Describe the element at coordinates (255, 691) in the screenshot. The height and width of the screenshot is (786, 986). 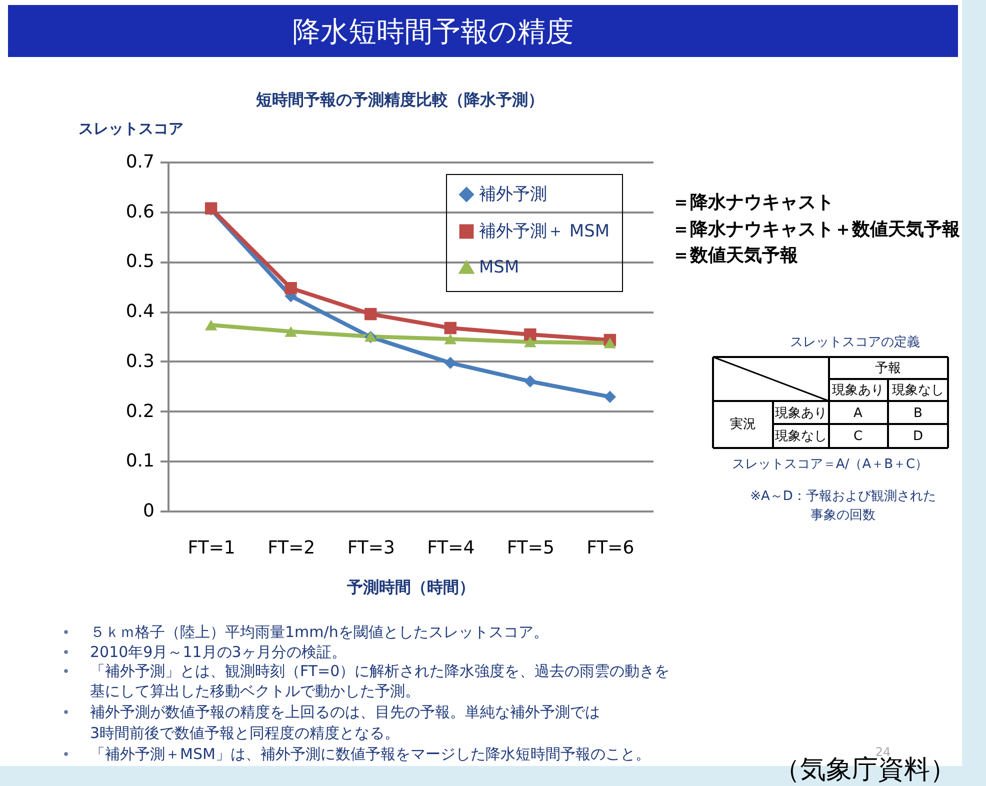
I see `text: 基にして算出した移動ベクトルで動かした予測。` at that location.